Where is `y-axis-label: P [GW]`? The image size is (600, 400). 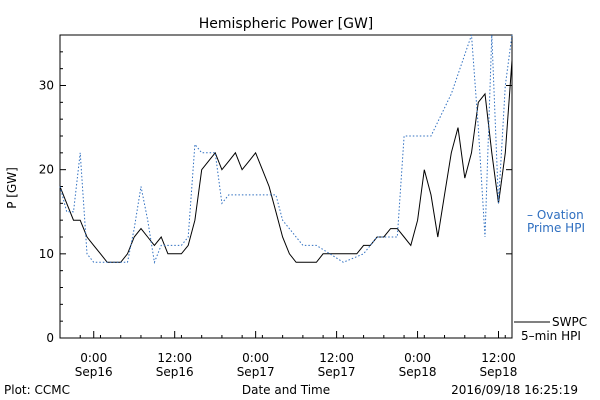
y-axis-label: P [GW] is located at coordinates (12, 188).